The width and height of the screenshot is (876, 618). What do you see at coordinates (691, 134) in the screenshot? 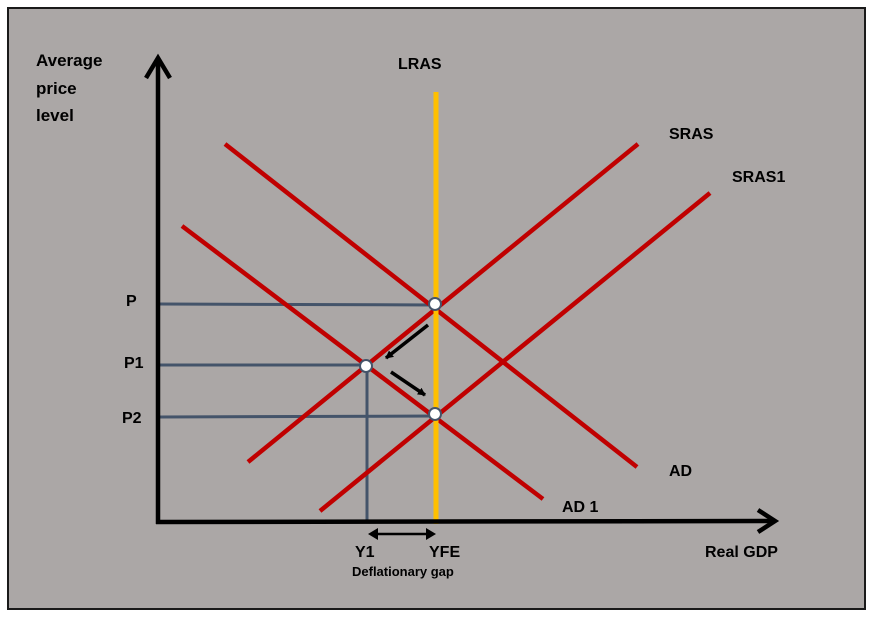
I see `sras-label: SRAS` at bounding box center [691, 134].